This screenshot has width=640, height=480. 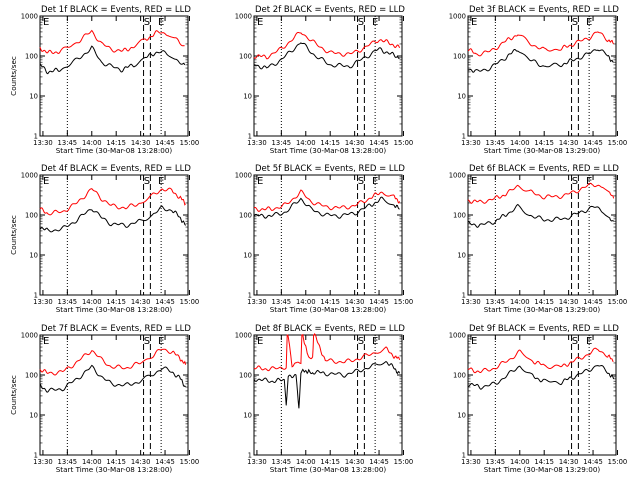 I want to click on panel-title: Det 1f BLACK = Events, RED = LLD, so click(x=116, y=10).